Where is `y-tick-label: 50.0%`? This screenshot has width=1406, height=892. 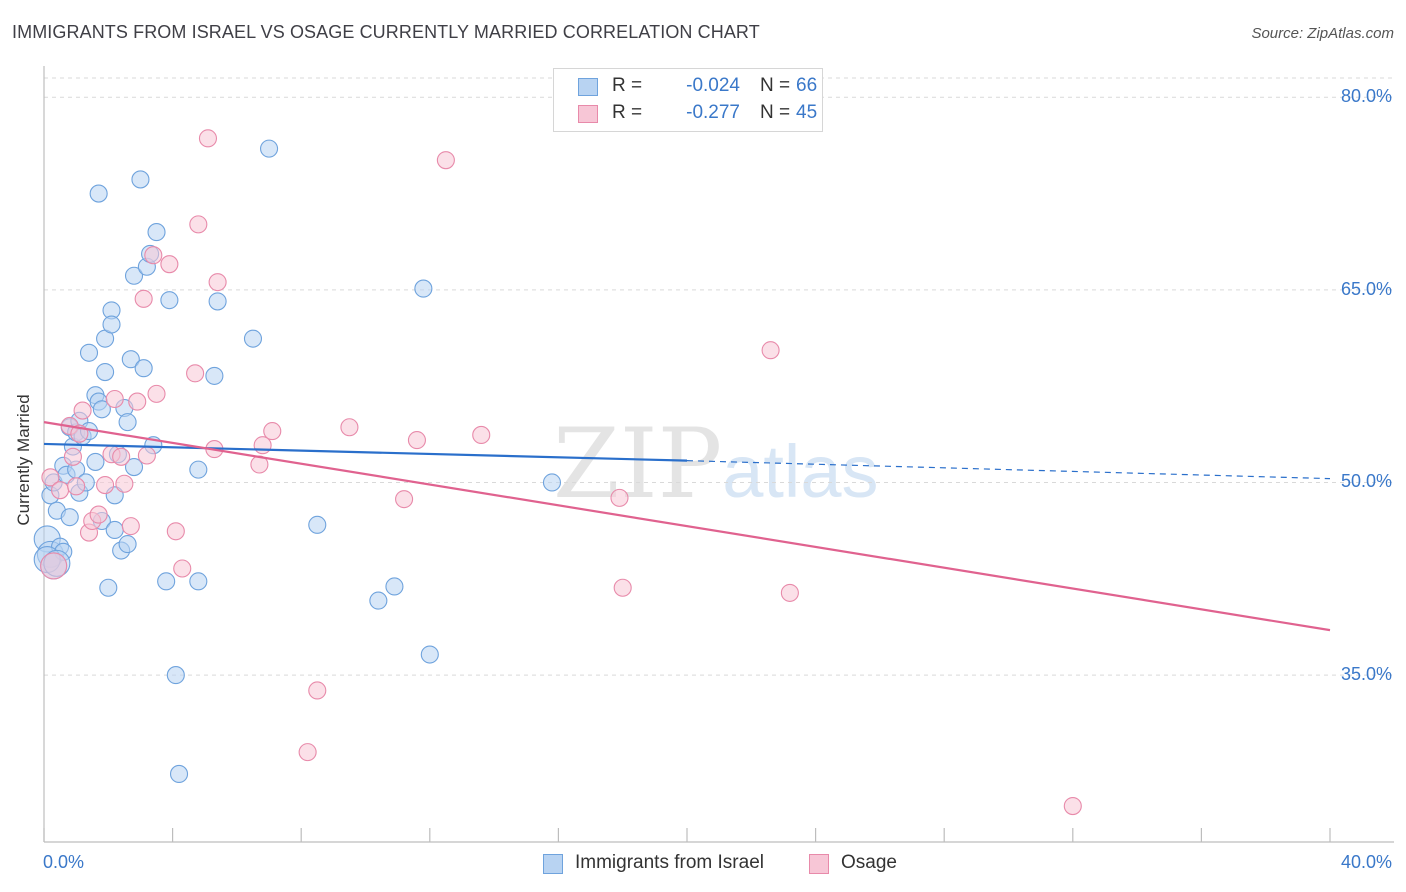 y-tick-label: 50.0% is located at coordinates (1366, 481).